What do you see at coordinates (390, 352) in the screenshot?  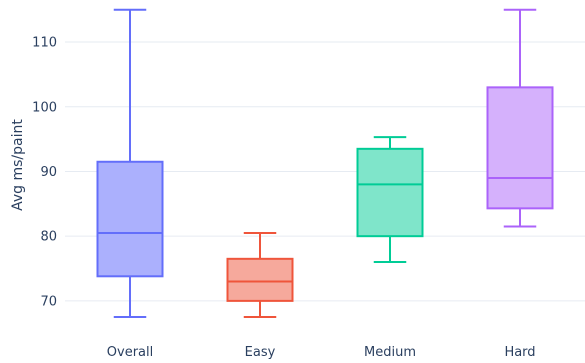 I see `x-tick-label-medium: Medium` at bounding box center [390, 352].